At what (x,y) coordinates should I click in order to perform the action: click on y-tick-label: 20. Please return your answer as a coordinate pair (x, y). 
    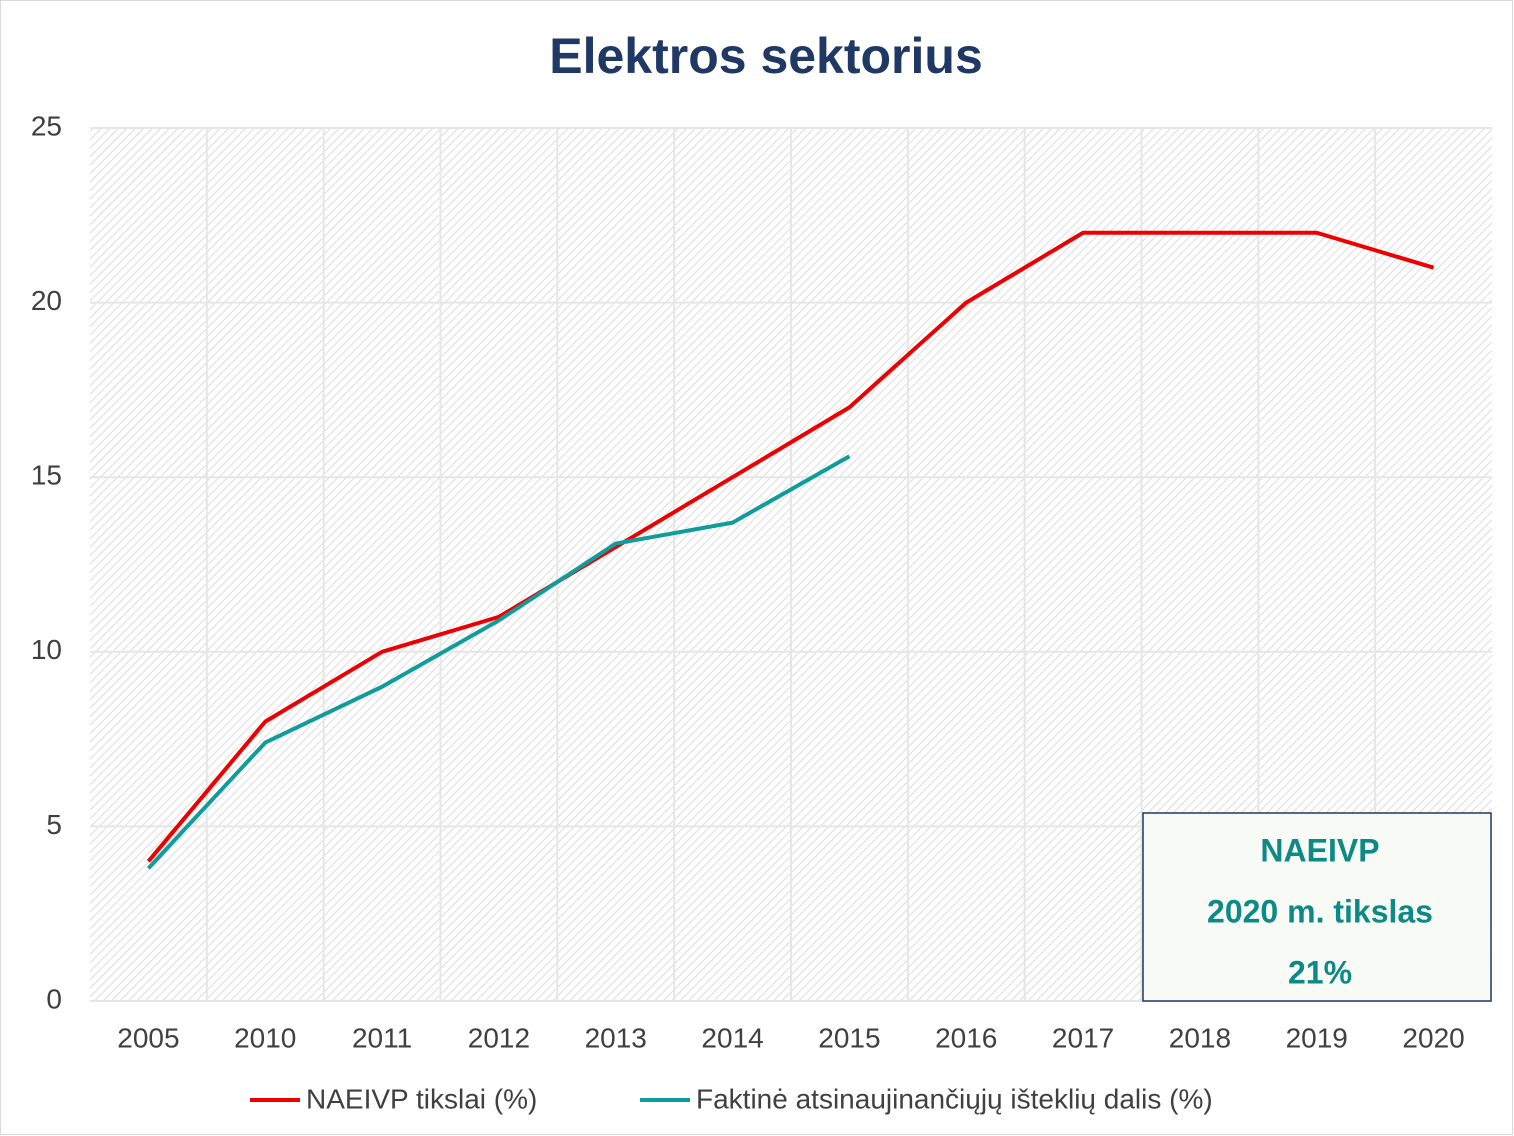
    Looking at the image, I should click on (46, 300).